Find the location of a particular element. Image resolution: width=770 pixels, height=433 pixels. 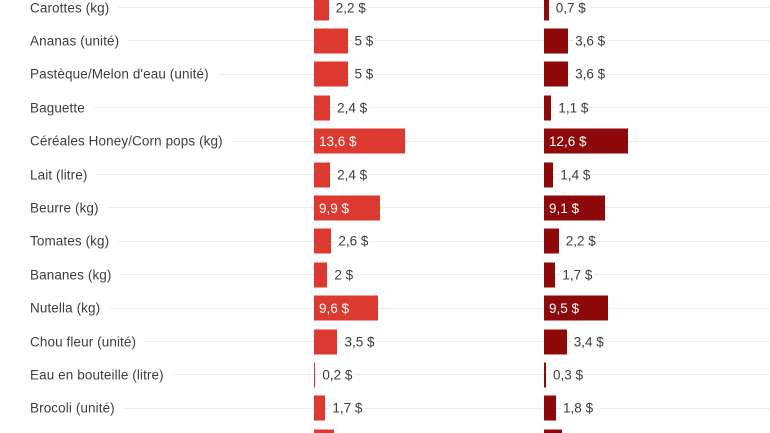

chart-row: Nutella (kg) 9,6 $ 9,5 $ is located at coordinates (385, 308).